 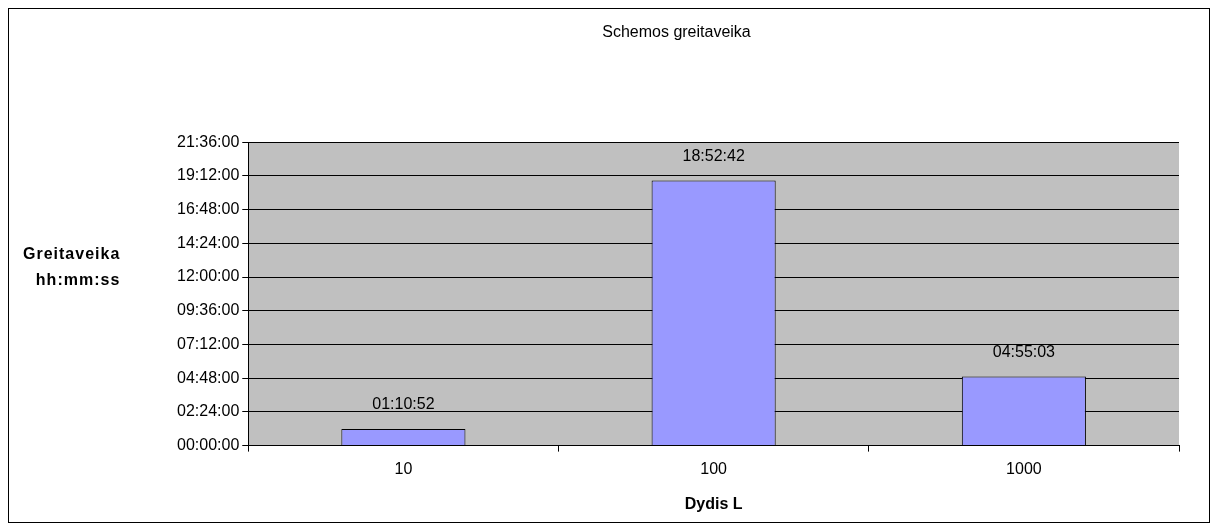 What do you see at coordinates (208, 141) in the screenshot?
I see `y-tick-label: 21:36:00` at bounding box center [208, 141].